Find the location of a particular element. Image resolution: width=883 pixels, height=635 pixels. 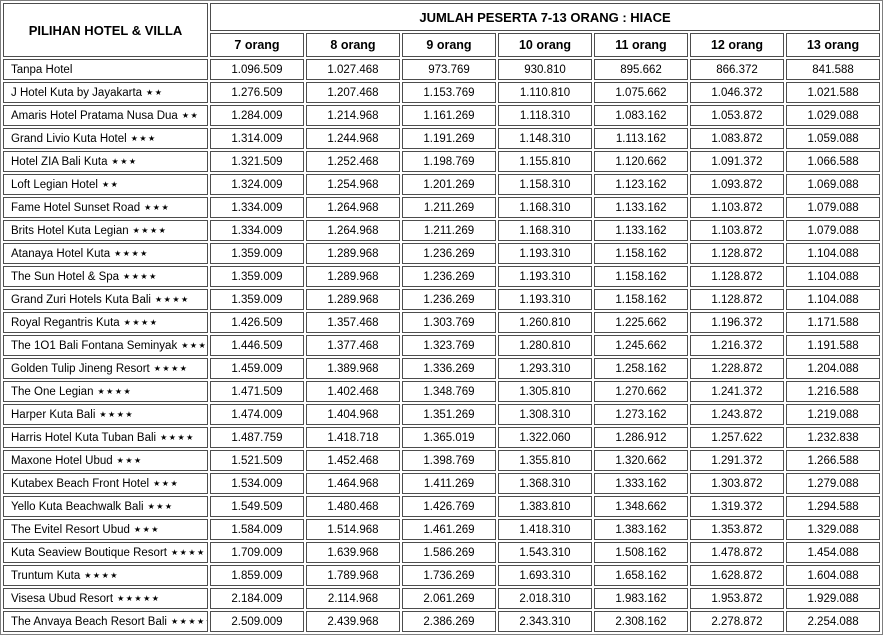

price-cell: 1.584.009 is located at coordinates (257, 529).